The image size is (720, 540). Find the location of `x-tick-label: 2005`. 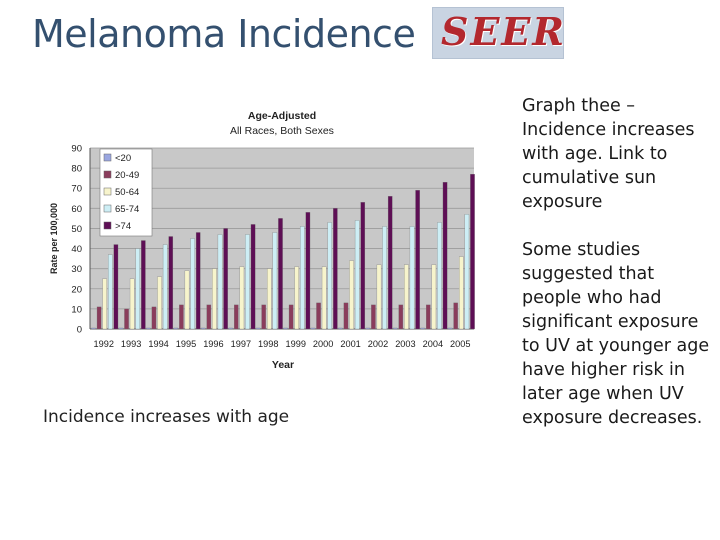

x-tick-label: 2005 is located at coordinates (460, 344).